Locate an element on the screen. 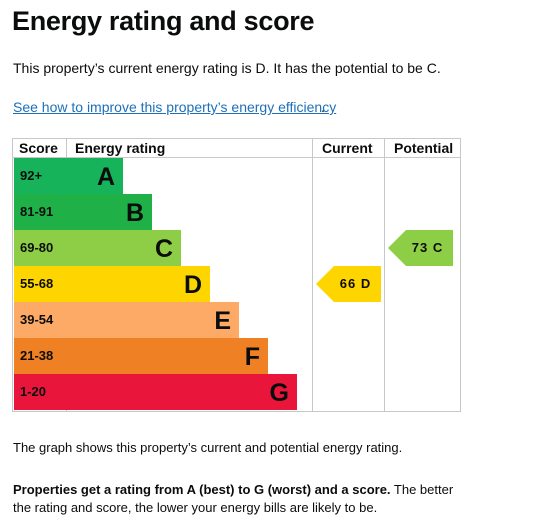 The width and height of the screenshot is (553, 525). band-bar-a: A is located at coordinates (94, 176).